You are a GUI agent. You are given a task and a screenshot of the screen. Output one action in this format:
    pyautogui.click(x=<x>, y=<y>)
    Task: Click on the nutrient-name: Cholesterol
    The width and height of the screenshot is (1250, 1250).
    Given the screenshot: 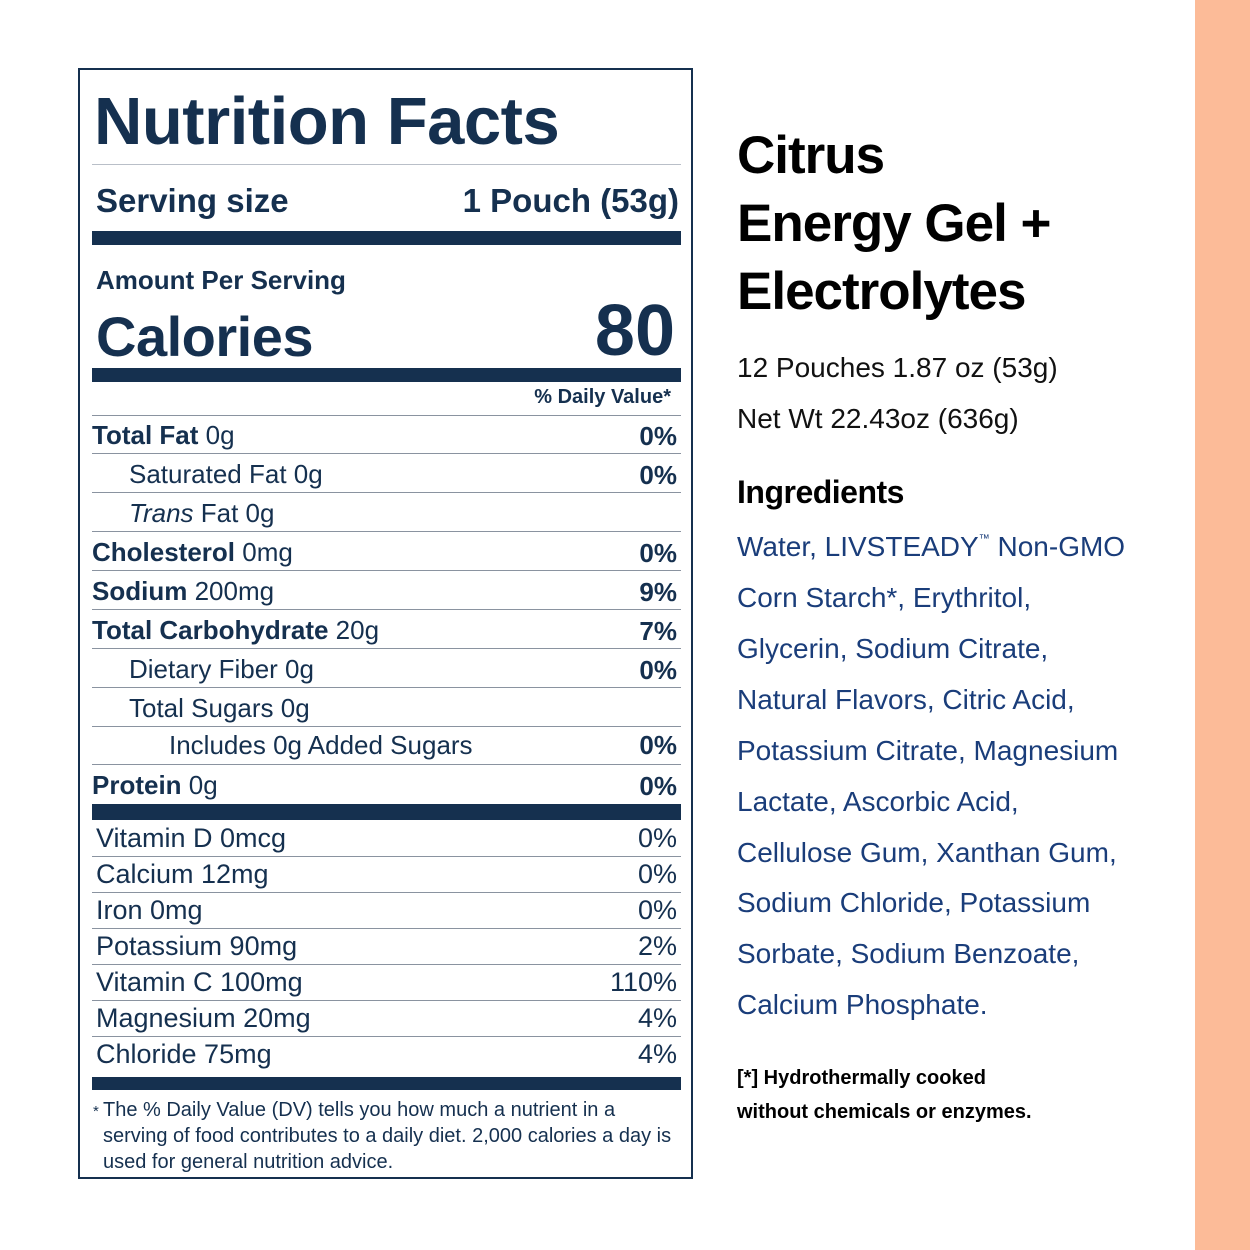 What is the action you would take?
    pyautogui.click(x=164, y=552)
    